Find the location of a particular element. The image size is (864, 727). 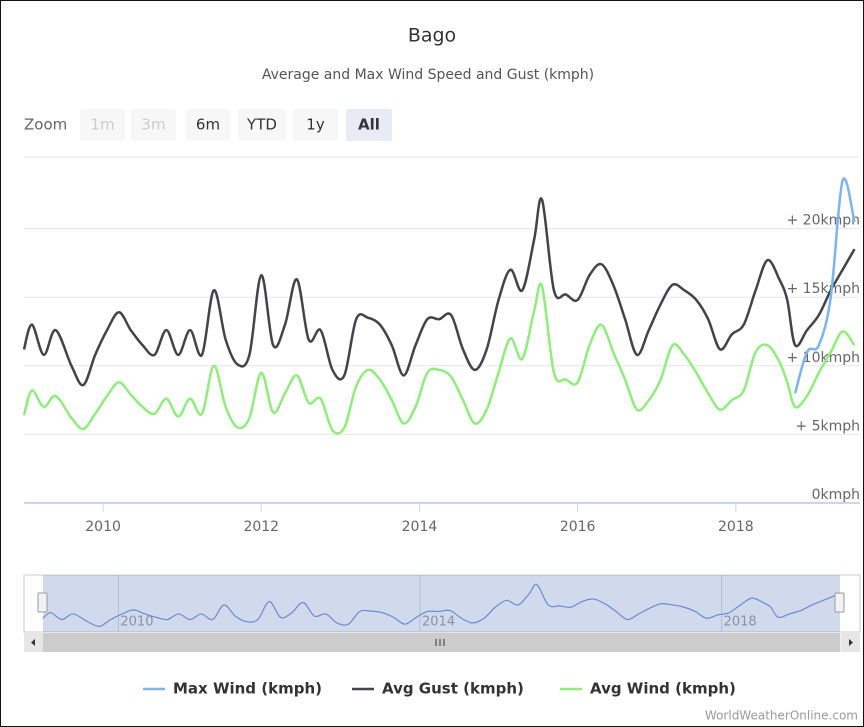

zoom-button-label: 1y is located at coordinates (315, 125).